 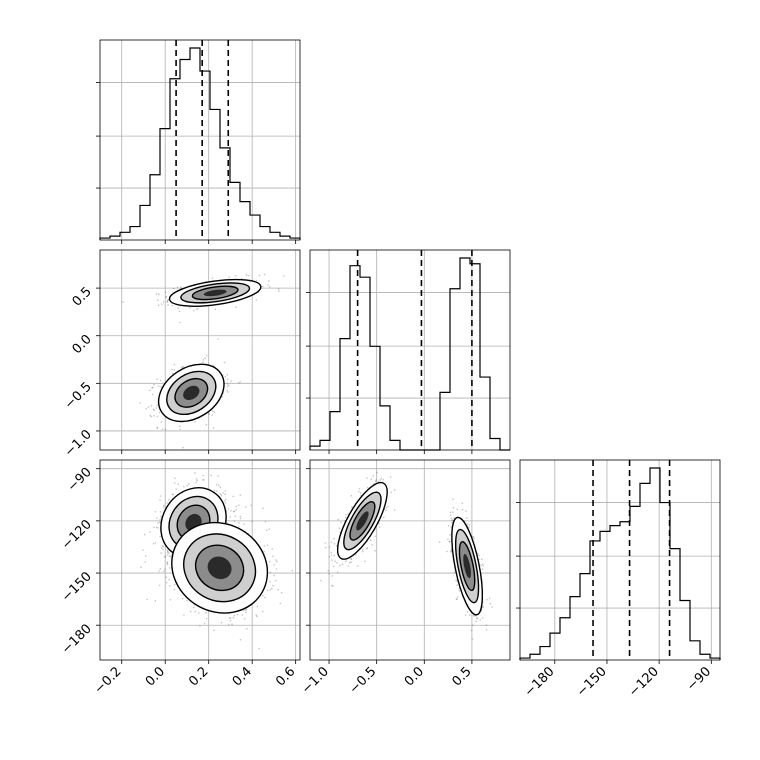 I want to click on scatter-panel-2-1: −1.0 −0.5 0.0 0.5, so click(x=405, y=578).